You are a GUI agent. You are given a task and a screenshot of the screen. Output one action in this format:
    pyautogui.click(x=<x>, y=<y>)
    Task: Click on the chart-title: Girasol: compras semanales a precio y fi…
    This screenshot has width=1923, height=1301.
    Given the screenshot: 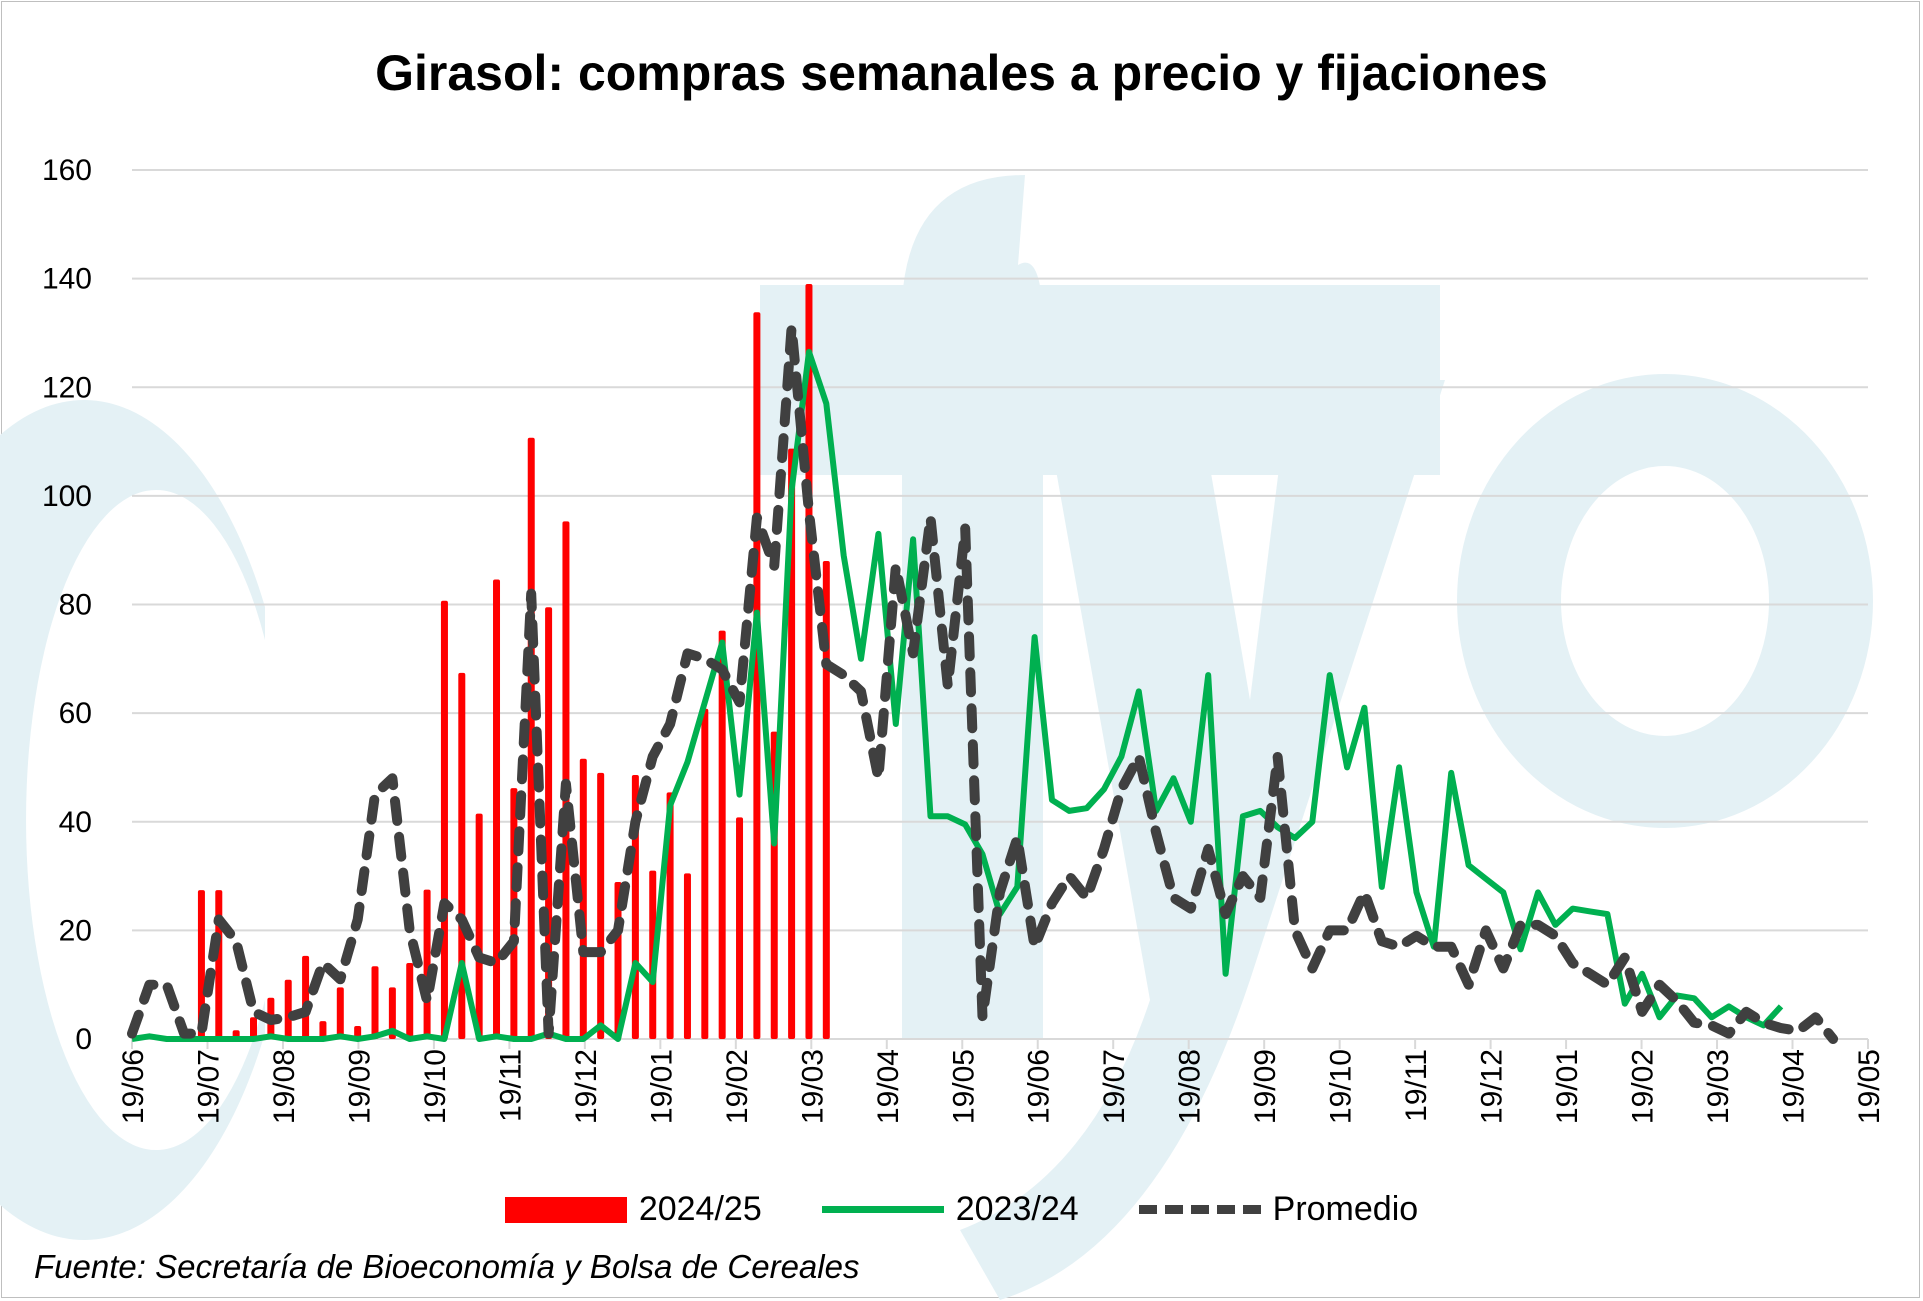 What is the action you would take?
    pyautogui.click(x=961, y=73)
    